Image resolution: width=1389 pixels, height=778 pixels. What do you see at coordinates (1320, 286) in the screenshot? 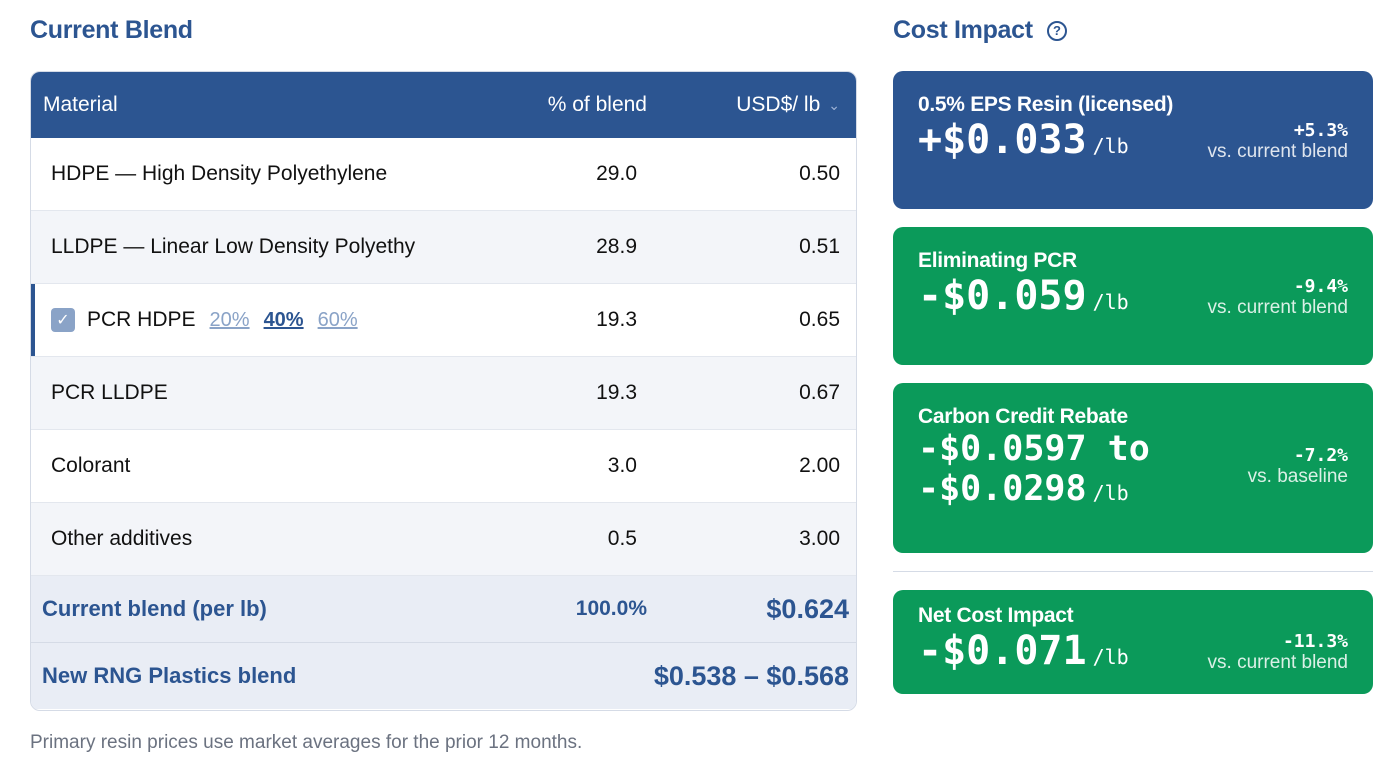
I see `card-pct: -9.4%` at bounding box center [1320, 286].